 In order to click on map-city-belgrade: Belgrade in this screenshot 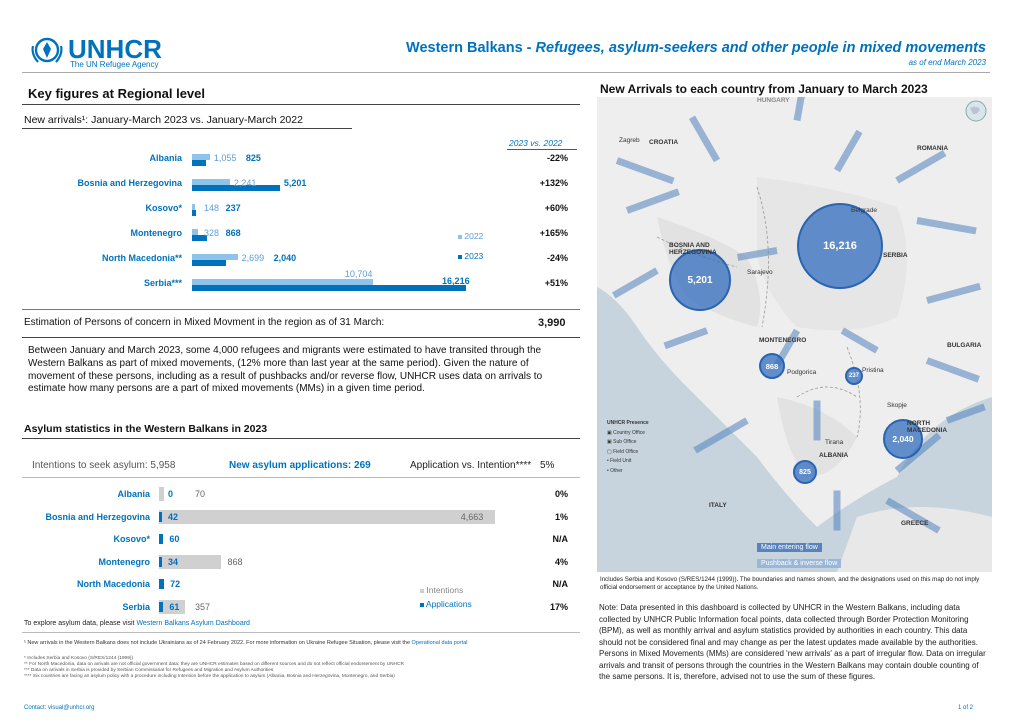, I will do `click(864, 210)`.